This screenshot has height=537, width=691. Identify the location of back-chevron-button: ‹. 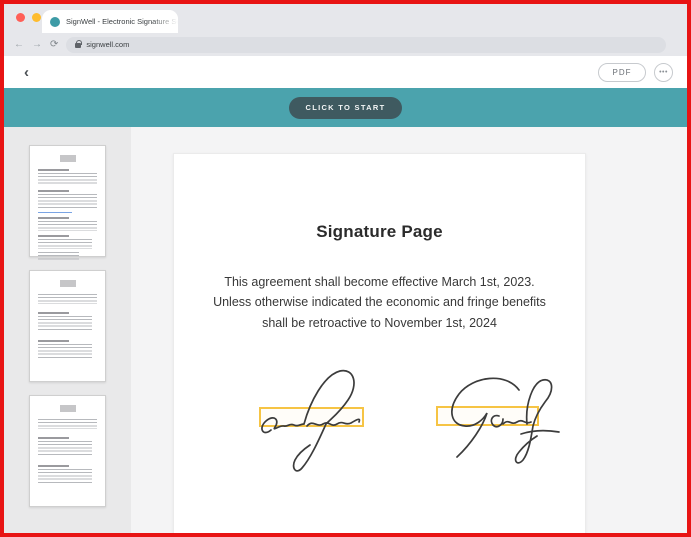
(26, 72).